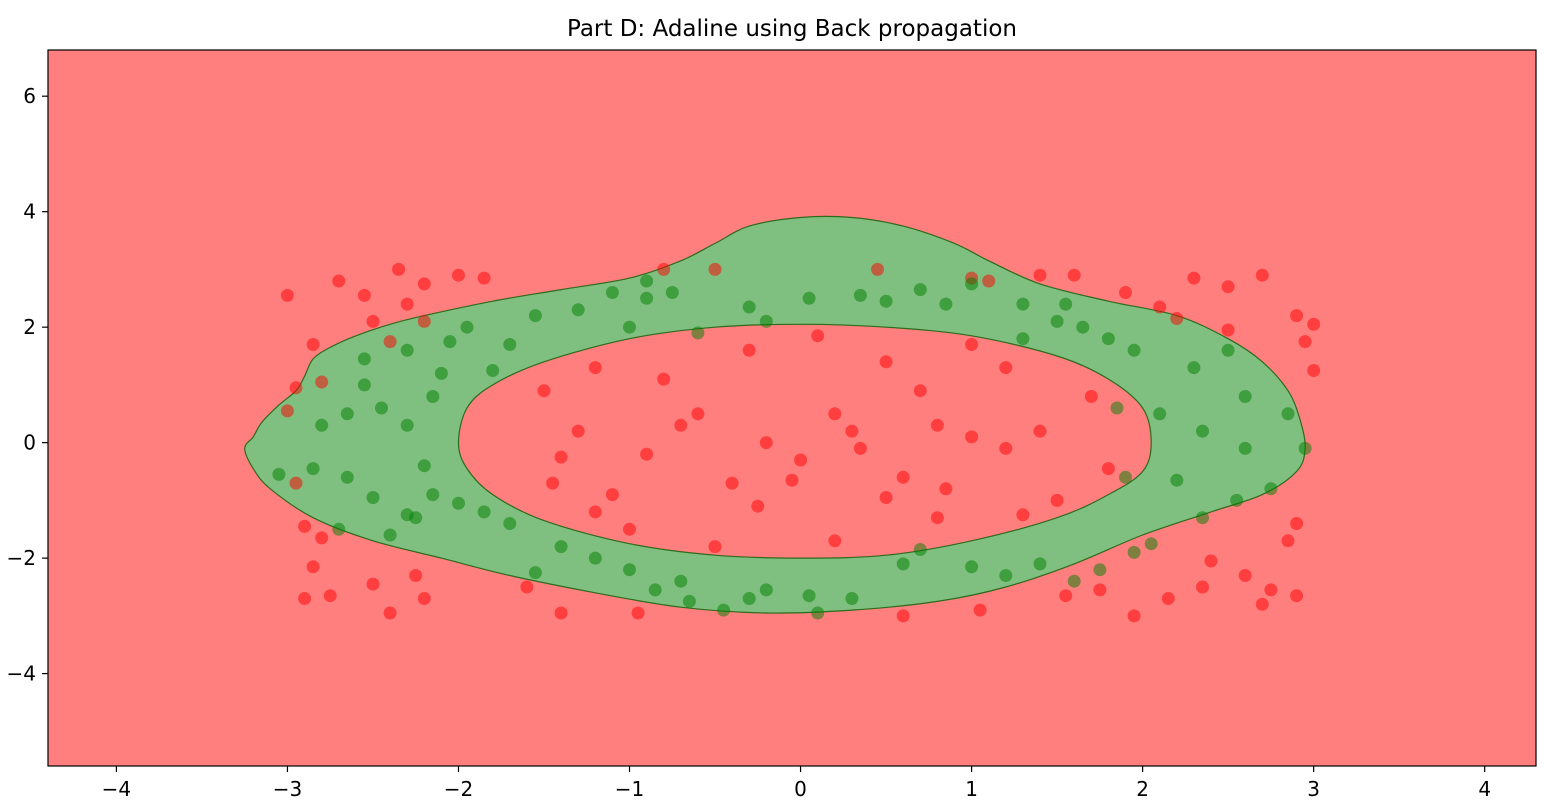 The height and width of the screenshot is (803, 1547). What do you see at coordinates (29, 327) in the screenshot?
I see `y-tick-label: 2` at bounding box center [29, 327].